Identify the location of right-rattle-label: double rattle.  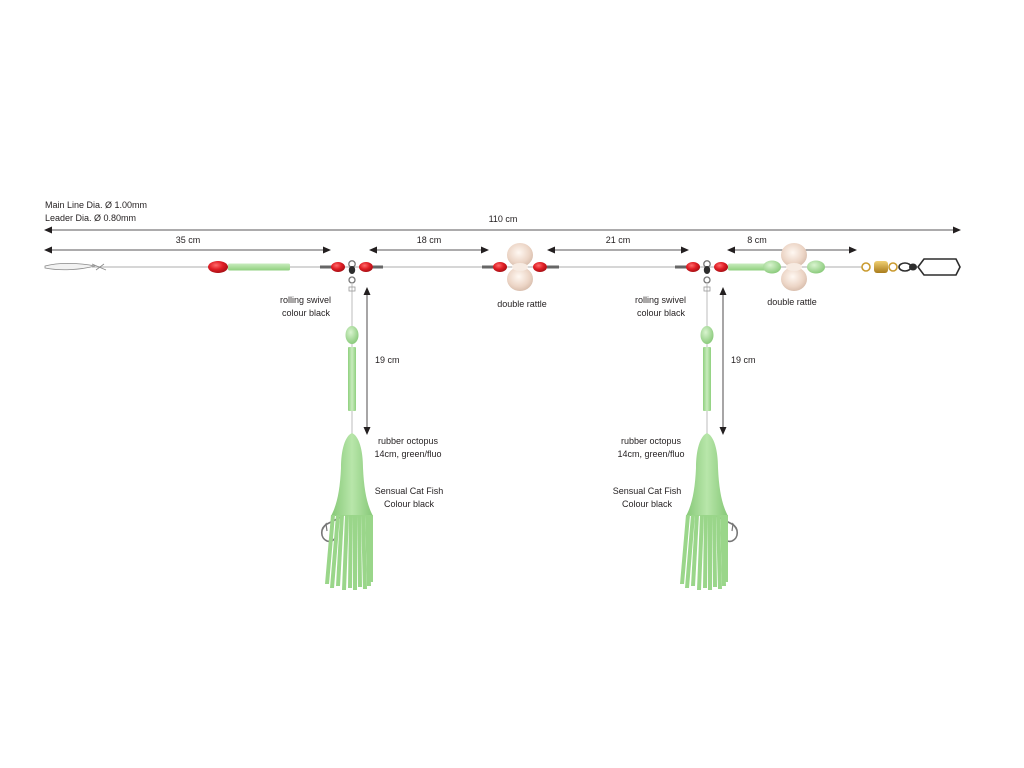
(792, 302).